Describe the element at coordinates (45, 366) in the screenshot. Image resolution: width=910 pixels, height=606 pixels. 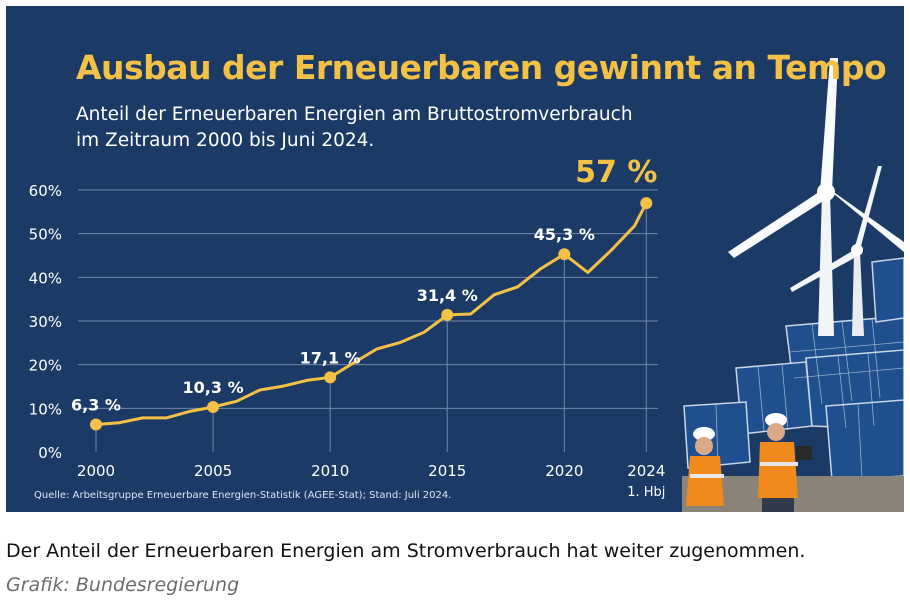
I see `y-tick-label: 20%` at that location.